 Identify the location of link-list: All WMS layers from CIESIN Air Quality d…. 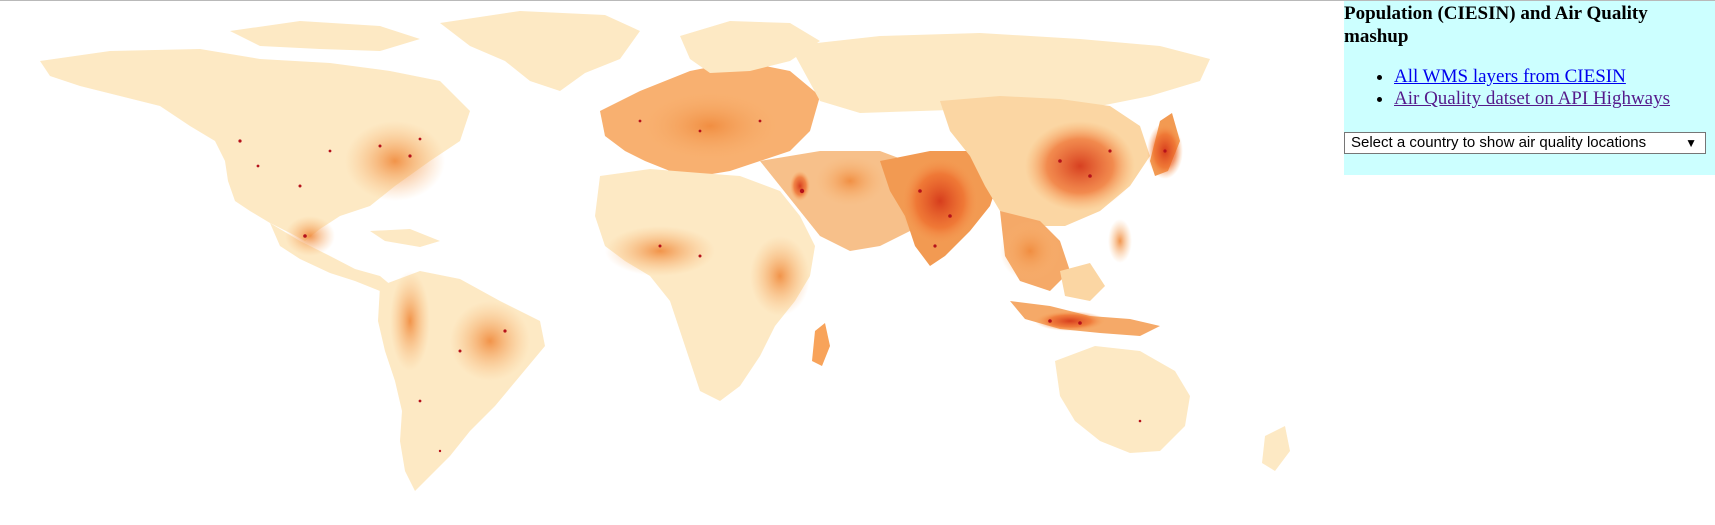
(1529, 88).